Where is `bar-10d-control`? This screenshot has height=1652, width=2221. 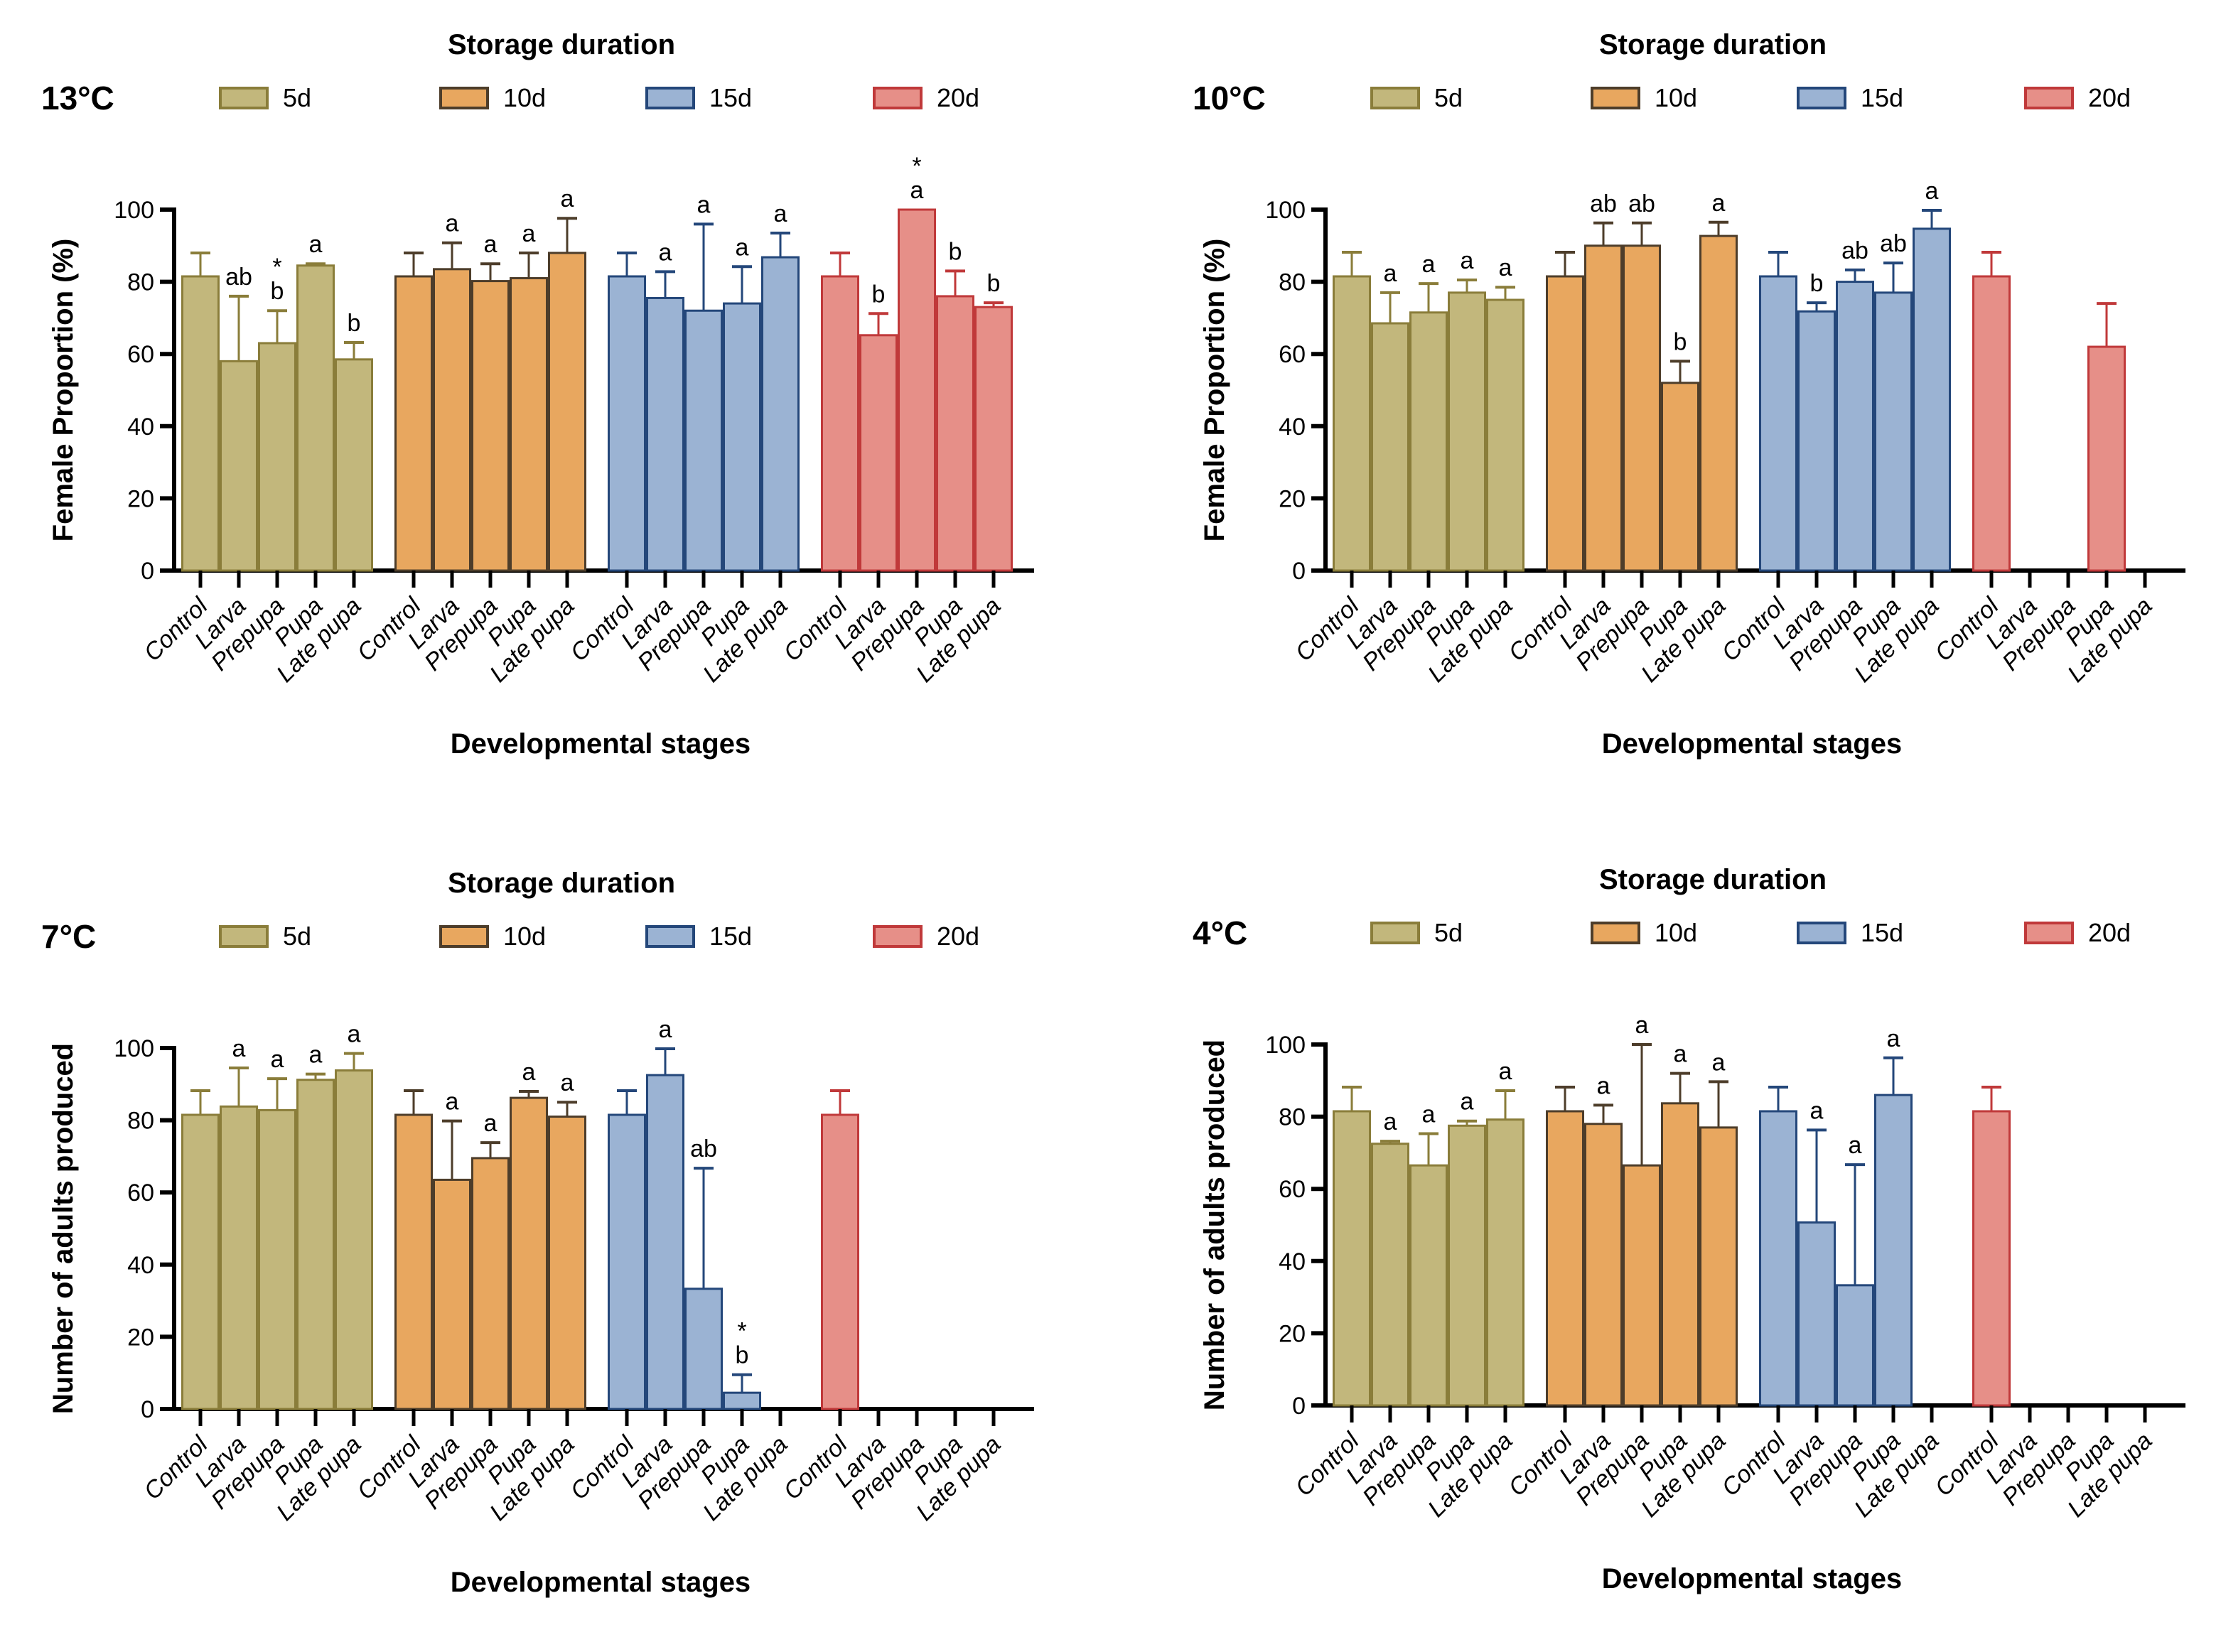 bar-10d-control is located at coordinates (413, 1262).